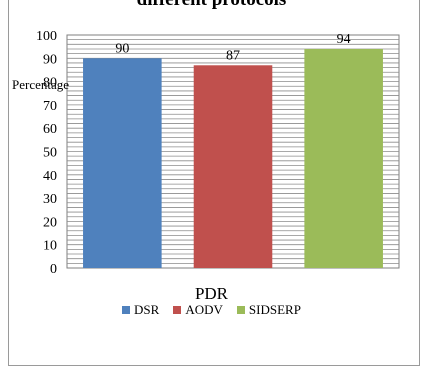  Describe the element at coordinates (50, 153) in the screenshot. I see `y-tick-label: 50` at that location.